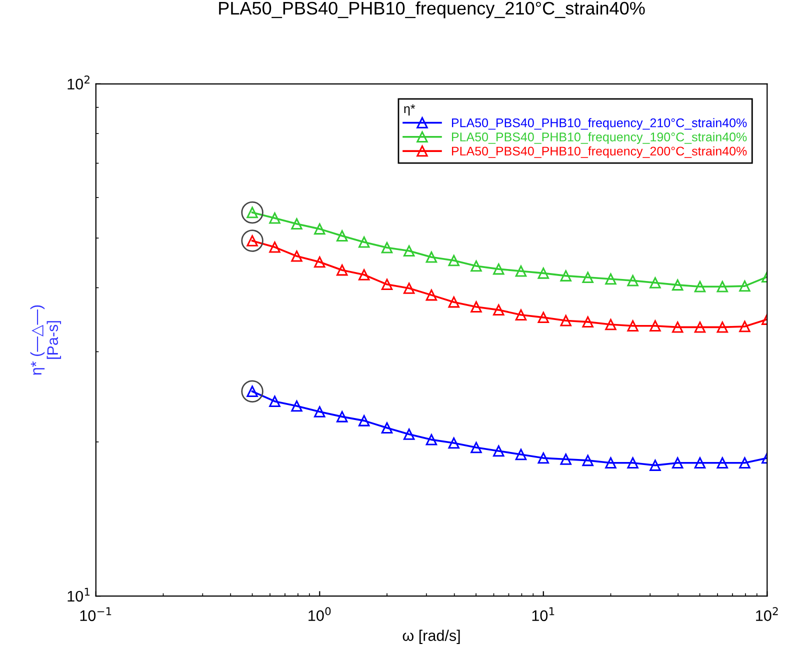 The image size is (786, 666). Describe the element at coordinates (599, 152) in the screenshot. I see `legend-label: PLA50_PBS40_PHB10_frequency_200°C_strain40%` at that location.